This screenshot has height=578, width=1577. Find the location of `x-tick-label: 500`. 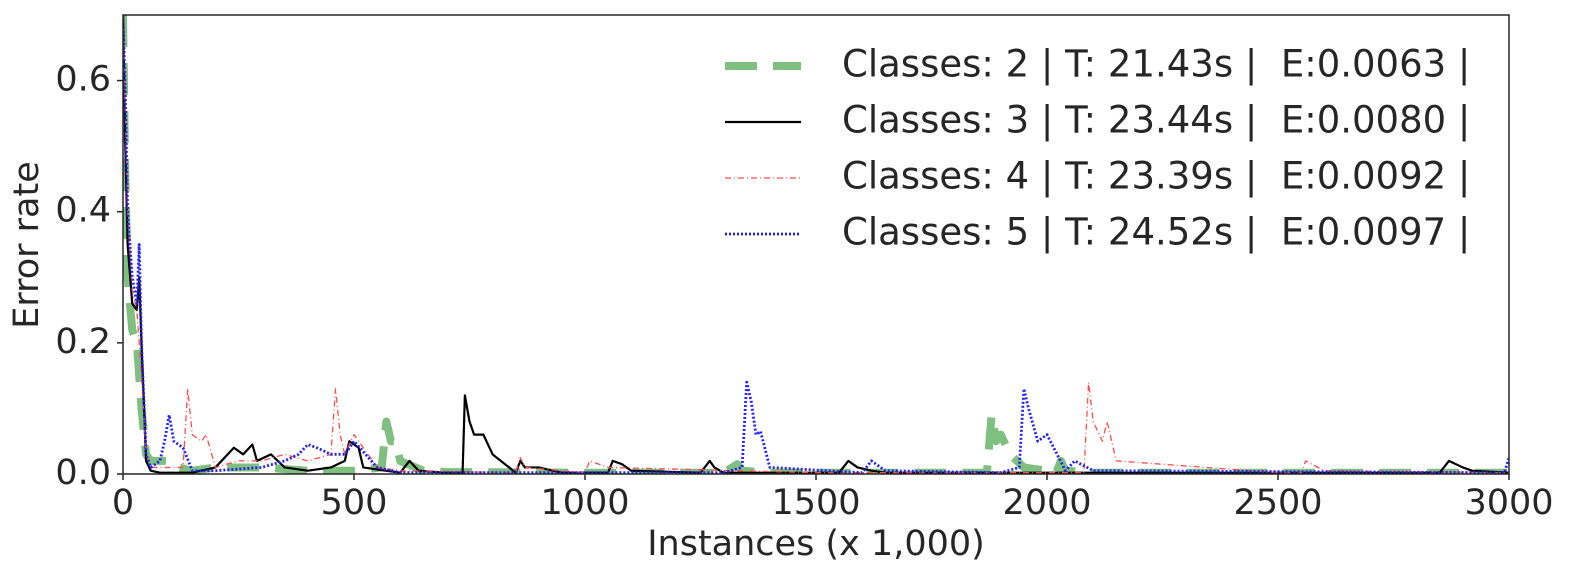

x-tick-label: 500 is located at coordinates (354, 503).